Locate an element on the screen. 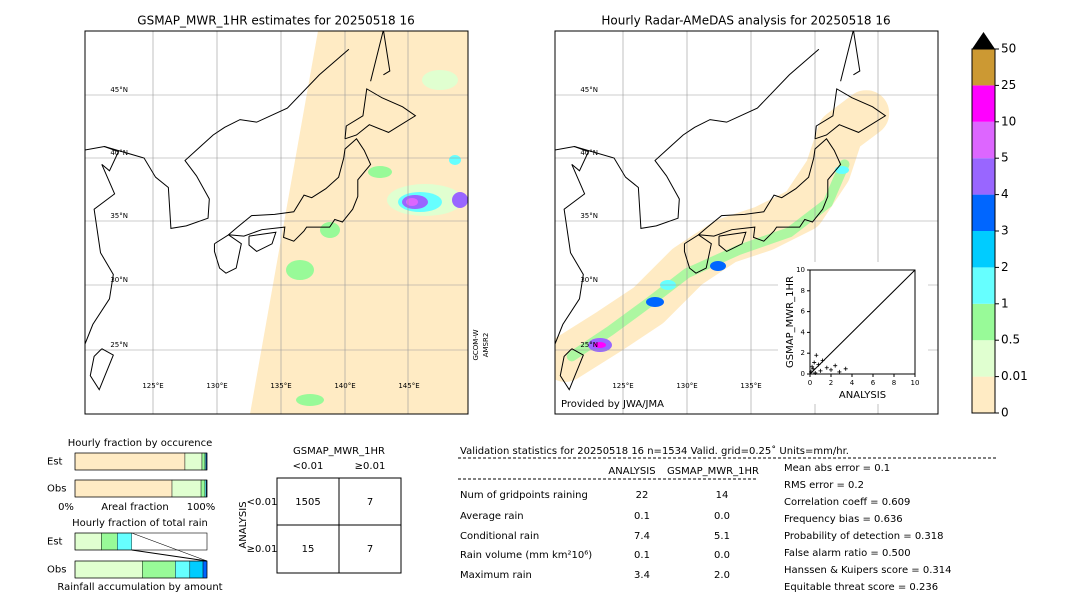 The image size is (1080, 612). table-title: GSMAP_MWR_1HR is located at coordinates (339, 451).